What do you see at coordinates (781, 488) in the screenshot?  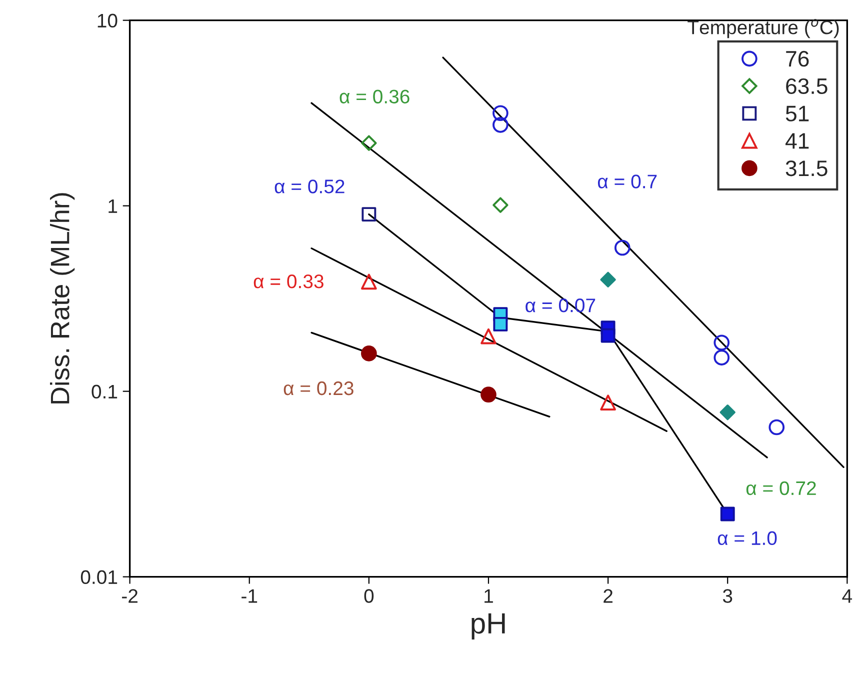 I see `annotation: α = 0.72` at bounding box center [781, 488].